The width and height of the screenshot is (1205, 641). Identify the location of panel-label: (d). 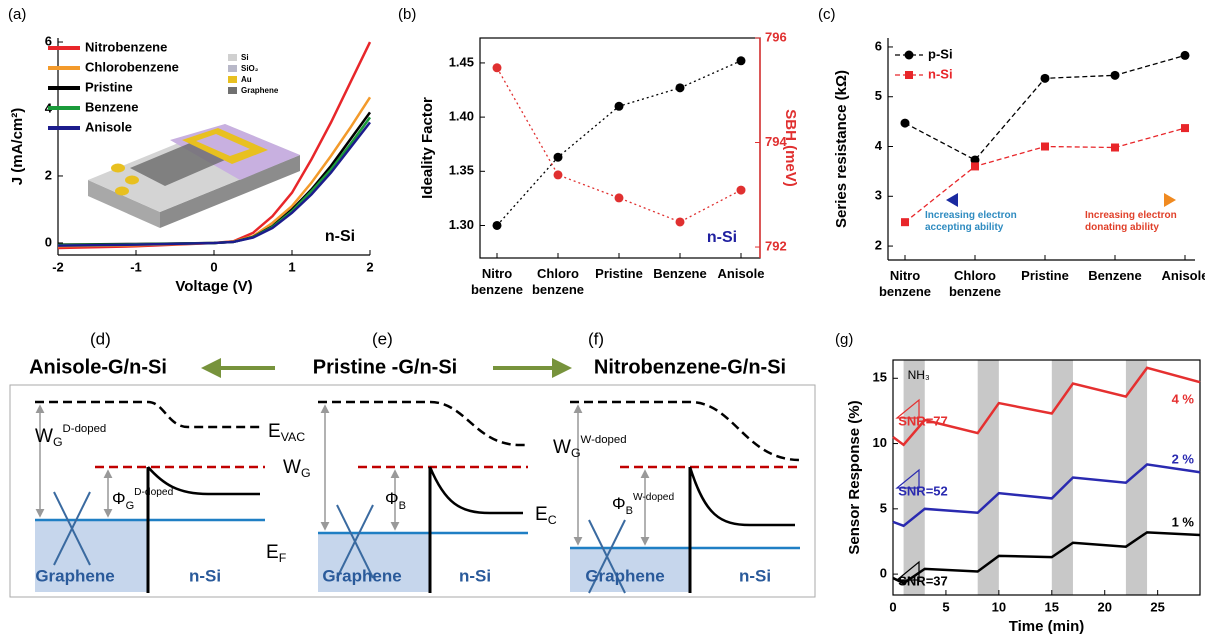
(100, 338).